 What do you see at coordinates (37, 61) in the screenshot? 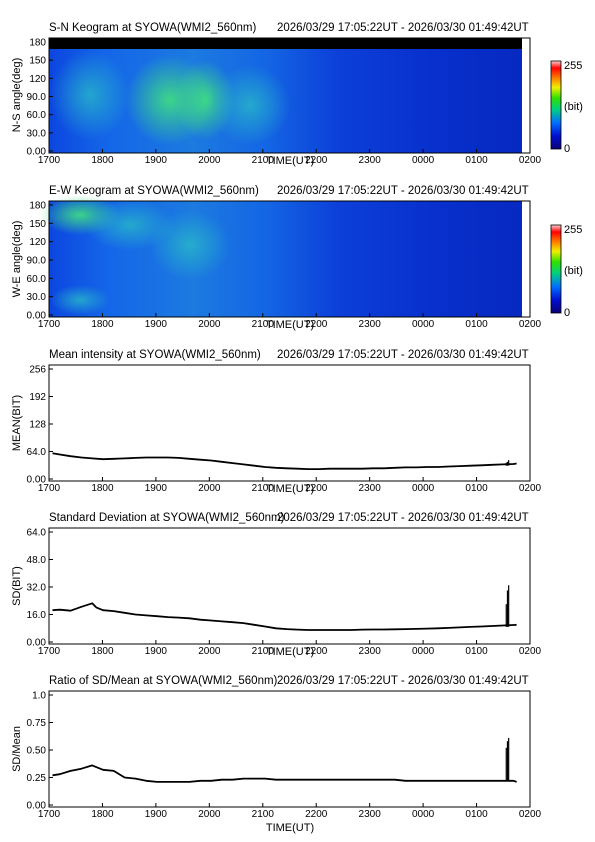
I see `sn-y-tick-label: 150` at bounding box center [37, 61].